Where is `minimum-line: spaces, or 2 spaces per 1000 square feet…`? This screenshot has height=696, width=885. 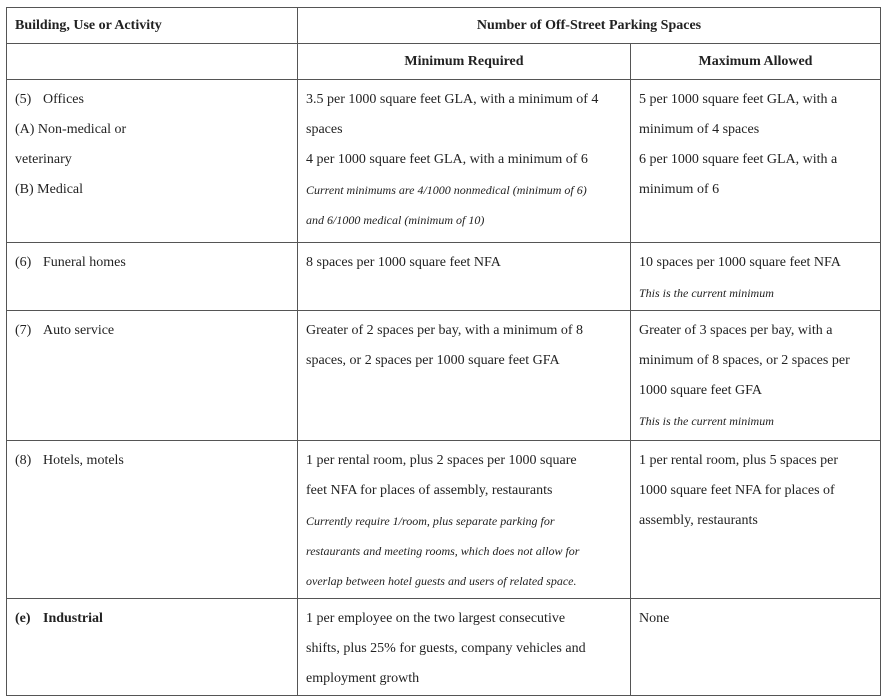
minimum-line: spaces, or 2 spaces per 1000 square feet… is located at coordinates (433, 360).